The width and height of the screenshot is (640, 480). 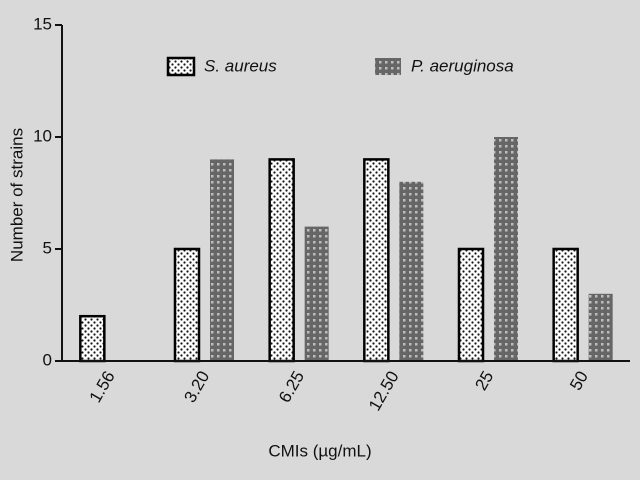 What do you see at coordinates (319, 450) in the screenshot?
I see `x-axis-label: CMIs (µg/mL)` at bounding box center [319, 450].